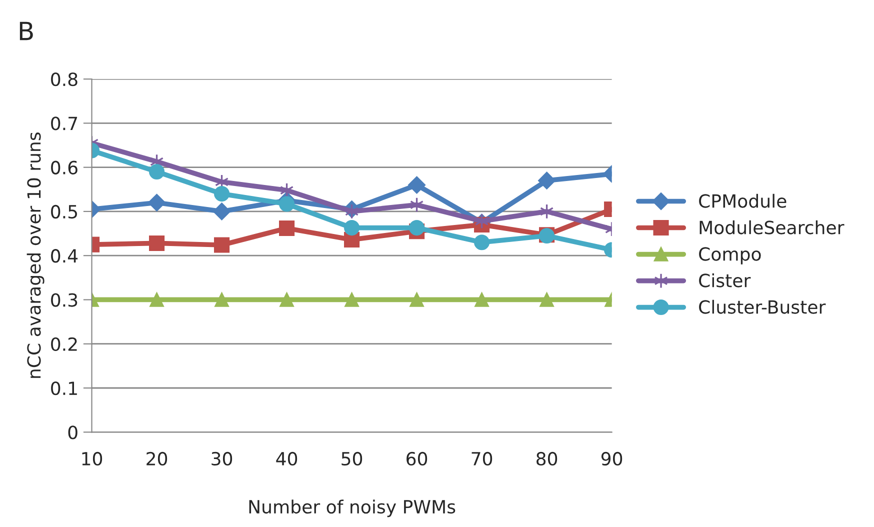 This screenshot has height=527, width=874. Describe the element at coordinates (64, 300) in the screenshot. I see `y-tick-label: 0.3` at that location.